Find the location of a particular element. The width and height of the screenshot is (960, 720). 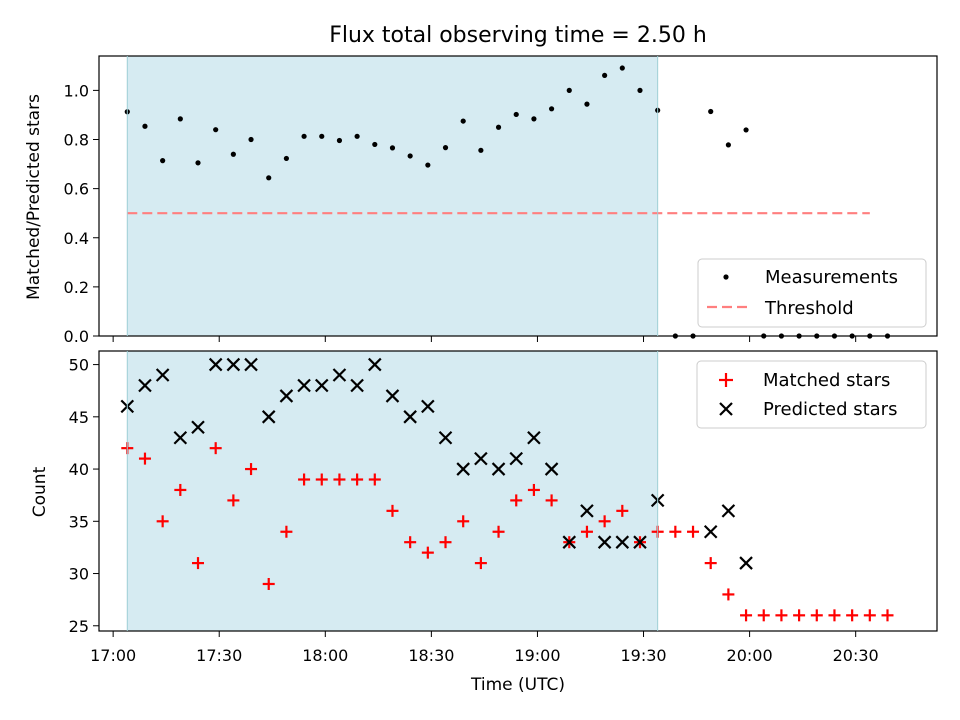

legend-matched-label: Matched stars is located at coordinates (826, 380).